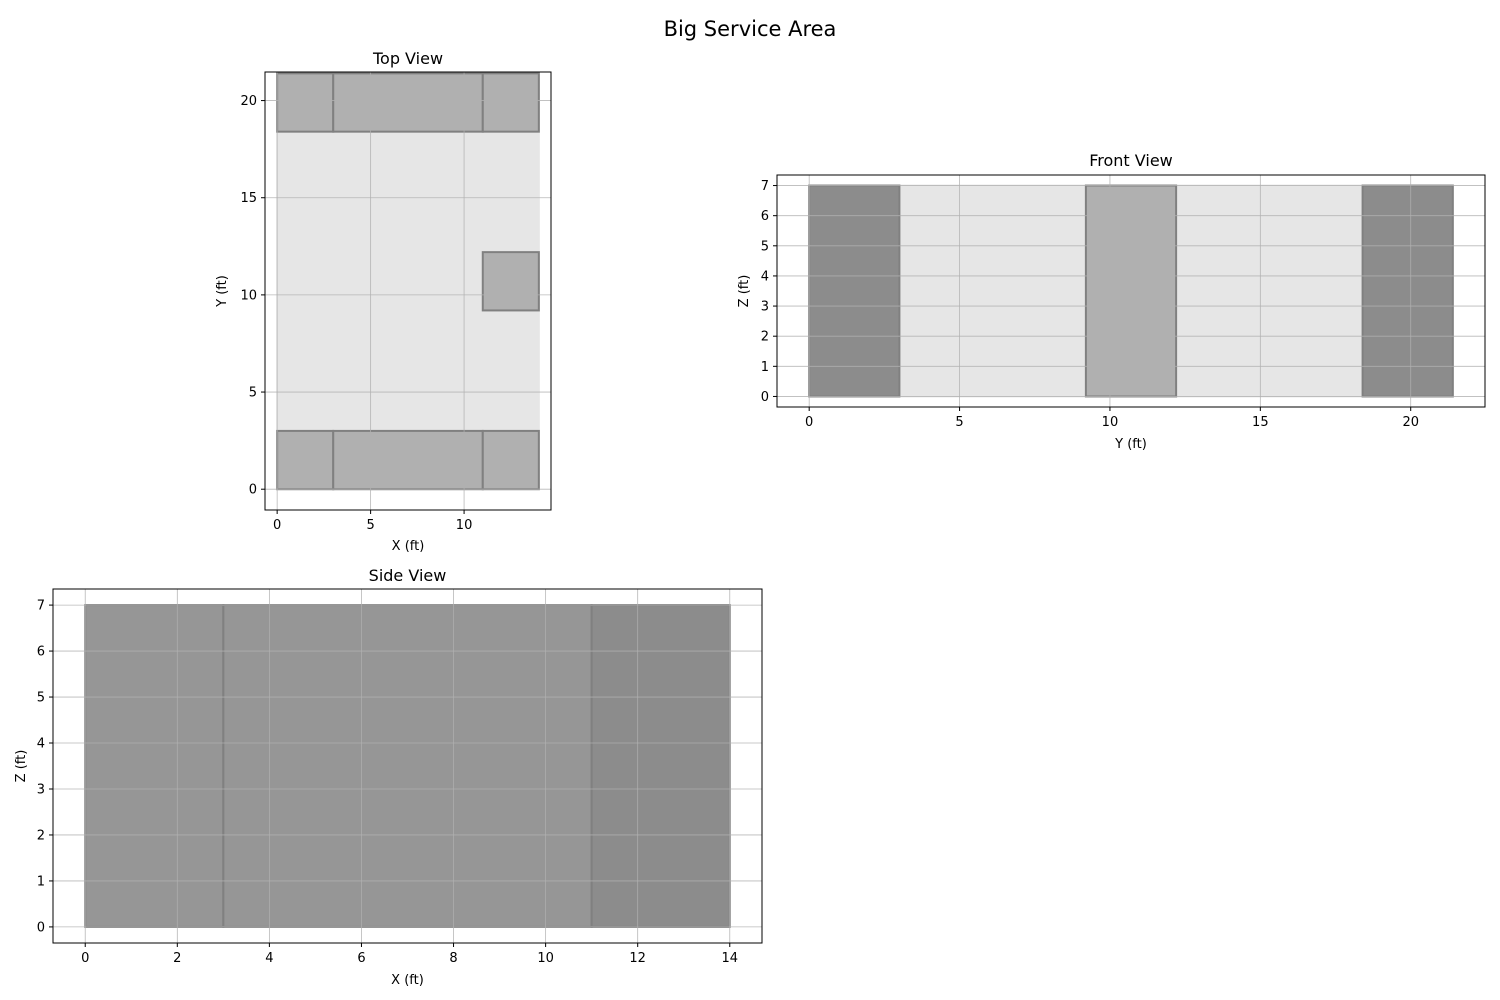 The image size is (1500, 1000). Describe the element at coordinates (248, 295) in the screenshot. I see `top-ytick-label: 10` at that location.